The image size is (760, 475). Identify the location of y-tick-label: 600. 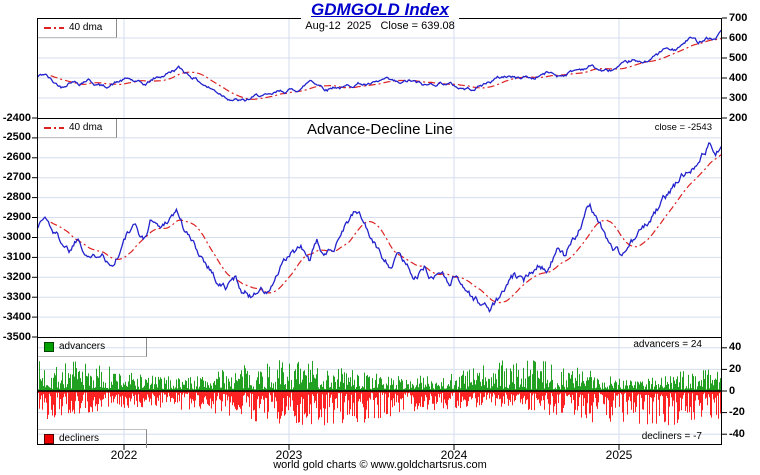
(738, 38).